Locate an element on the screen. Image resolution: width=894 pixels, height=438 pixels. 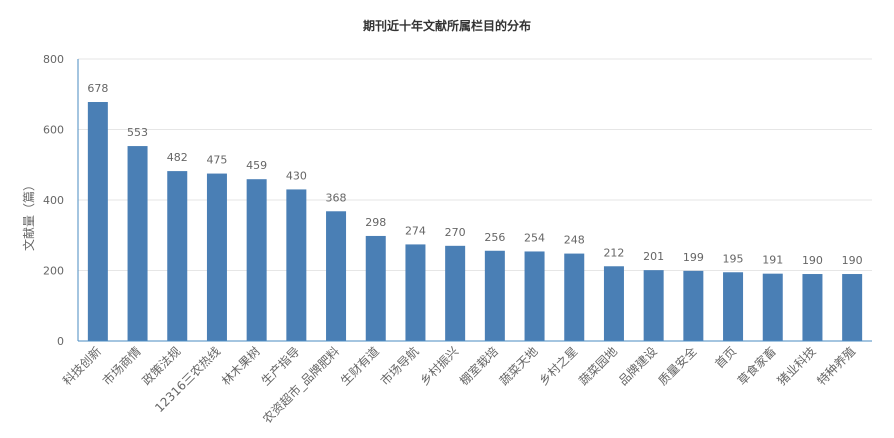
data-label: 298 is located at coordinates (375, 222).